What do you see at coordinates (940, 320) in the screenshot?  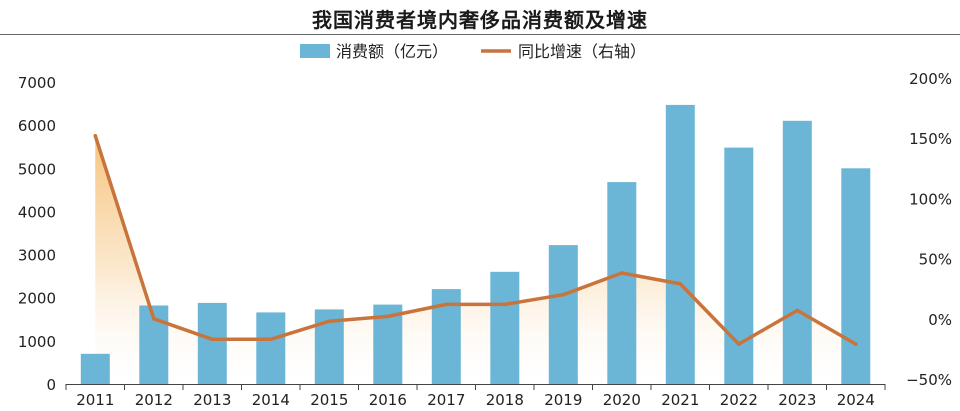 I see `y-right-tick-label: 0%` at bounding box center [940, 320].